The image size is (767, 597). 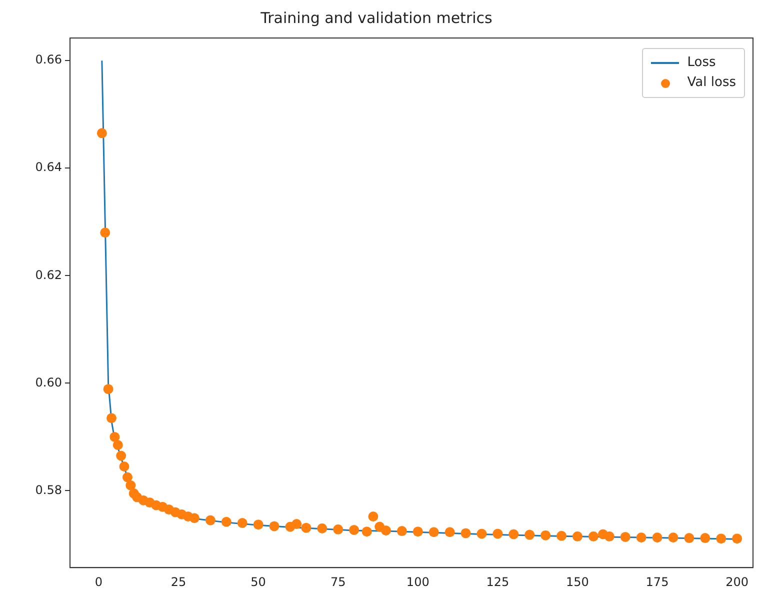 I want to click on legend-label: Val loss, so click(x=711, y=83).